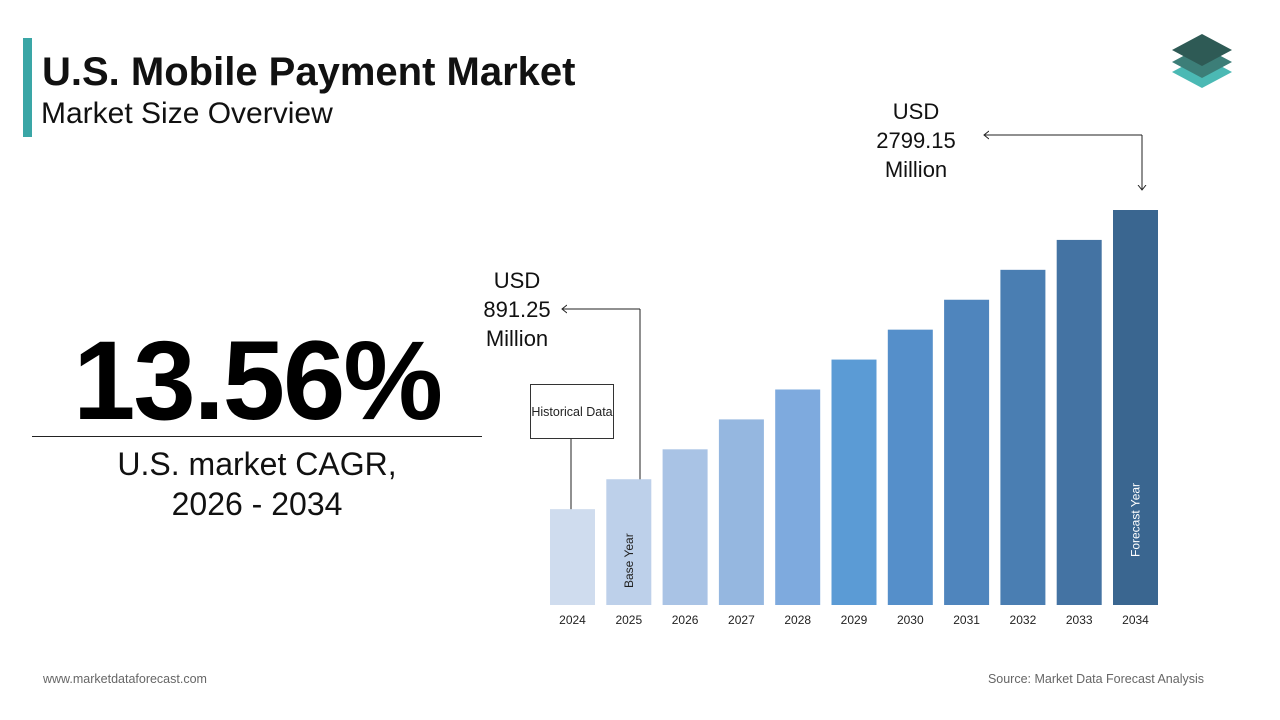 The width and height of the screenshot is (1280, 720). I want to click on x-tick-label: 2034, so click(1135, 620).